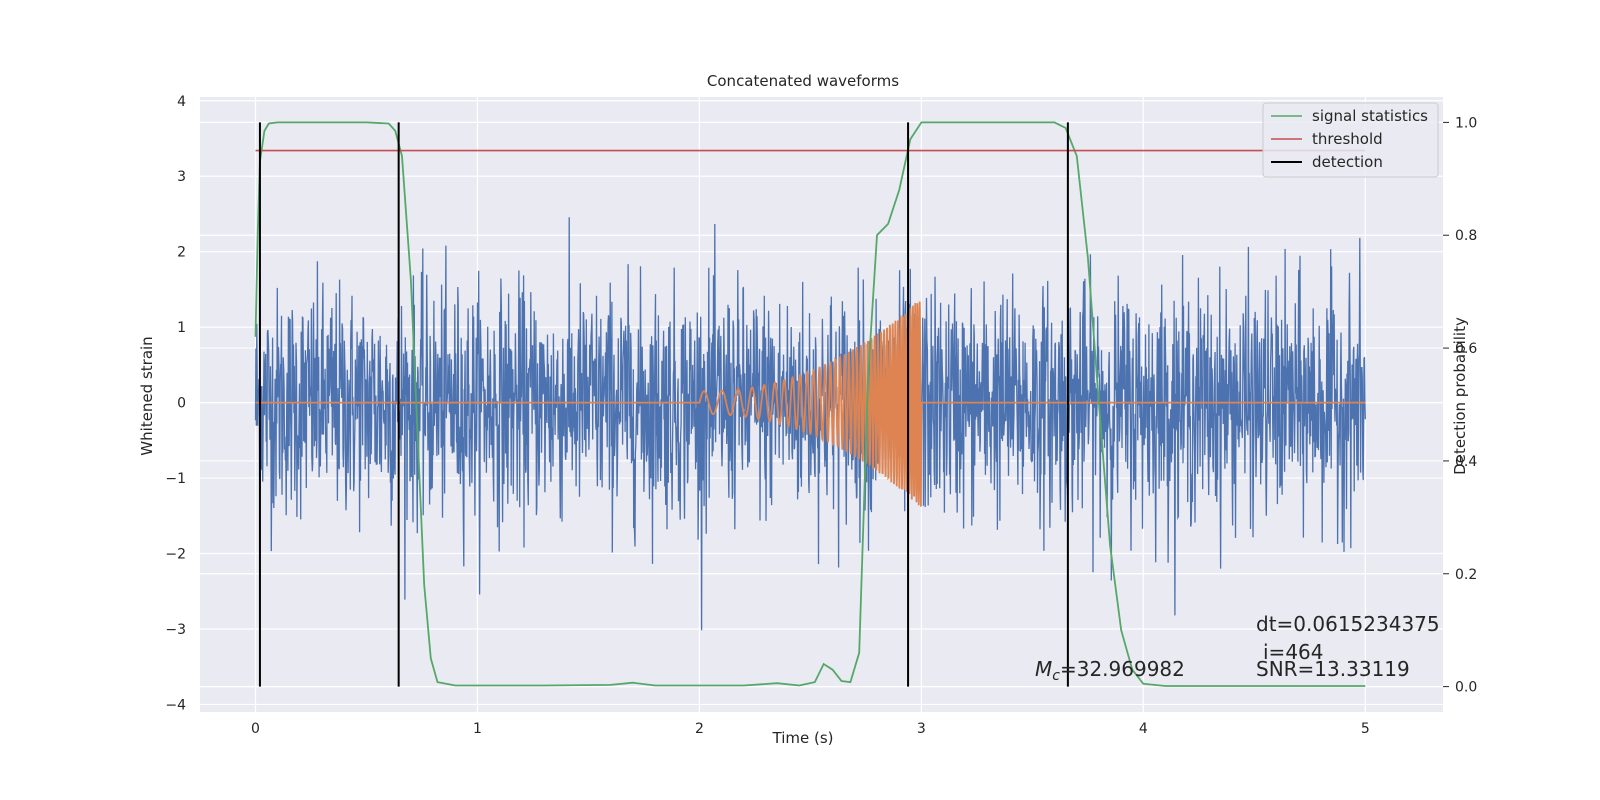 Image resolution: width=1600 pixels, height=800 pixels. What do you see at coordinates (181, 404) in the screenshot?
I see `y-tick-label: 0` at bounding box center [181, 404].